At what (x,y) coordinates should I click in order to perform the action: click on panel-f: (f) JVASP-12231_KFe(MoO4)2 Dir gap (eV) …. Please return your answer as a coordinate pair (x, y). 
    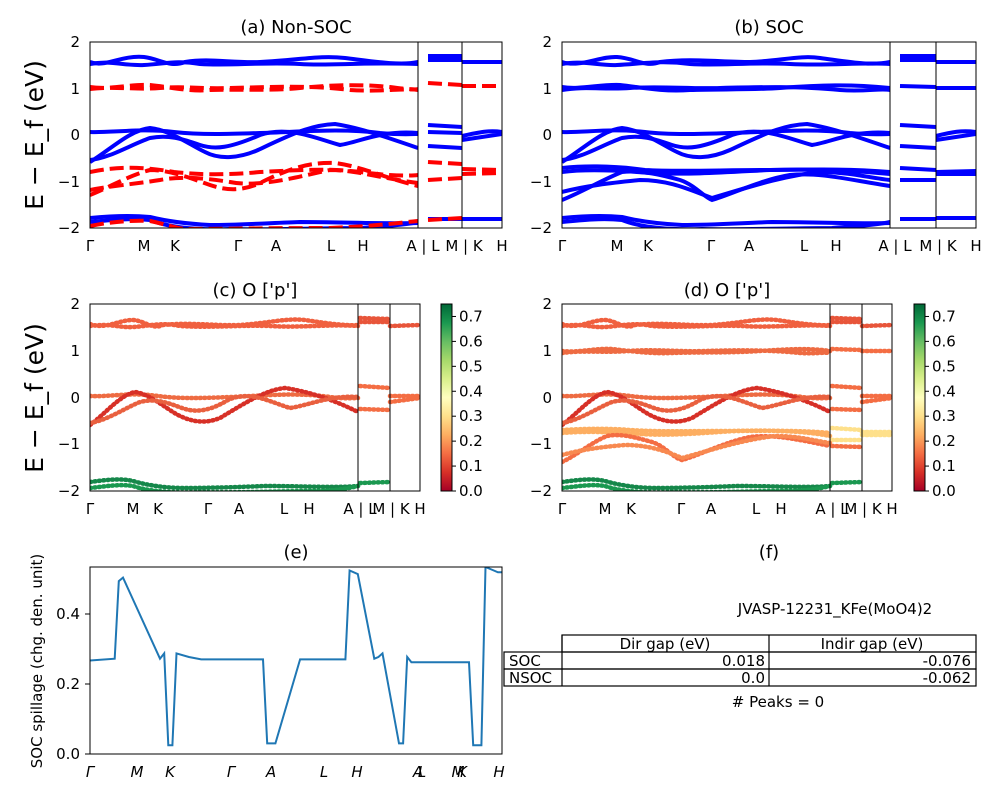
    Looking at the image, I should click on (740, 626).